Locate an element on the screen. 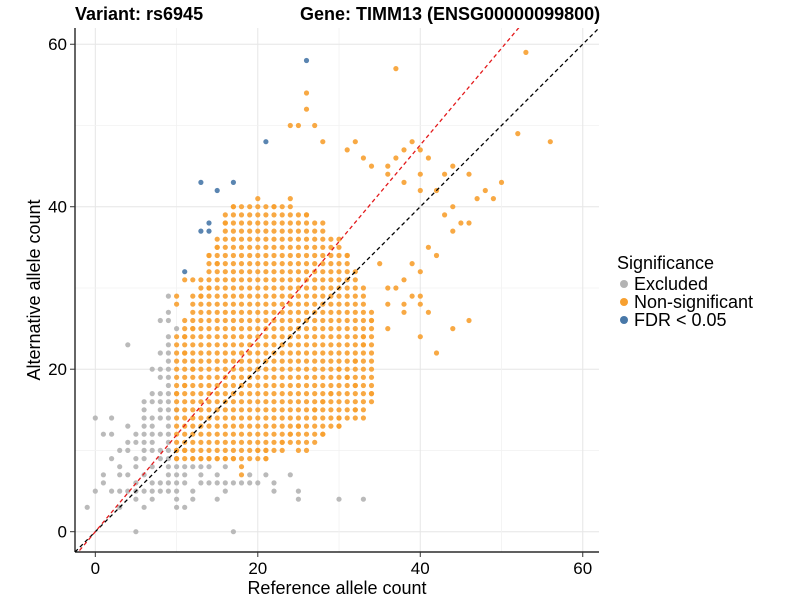 This screenshot has height=600, width=800. legend-dot-non-significant-icon is located at coordinates (624, 302).